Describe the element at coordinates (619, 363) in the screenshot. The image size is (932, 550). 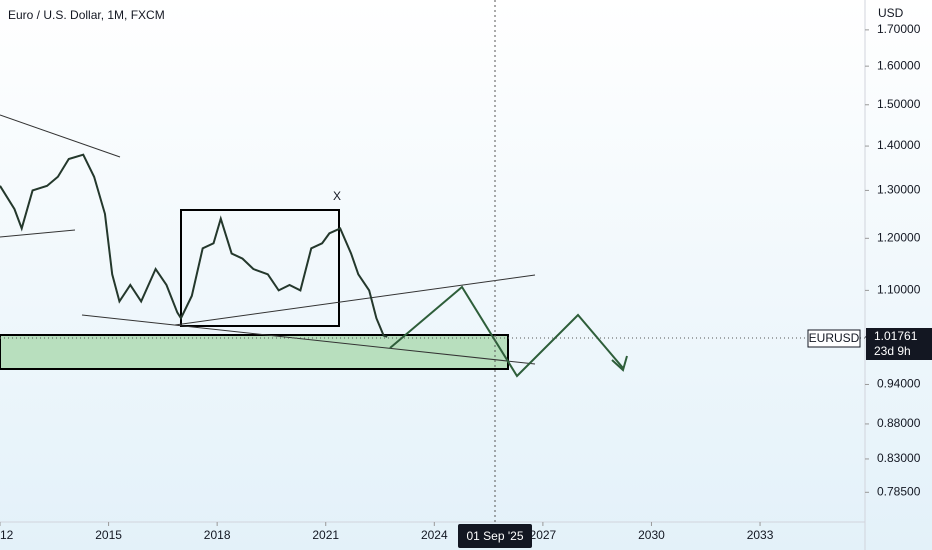
I see `projection-arrow` at that location.